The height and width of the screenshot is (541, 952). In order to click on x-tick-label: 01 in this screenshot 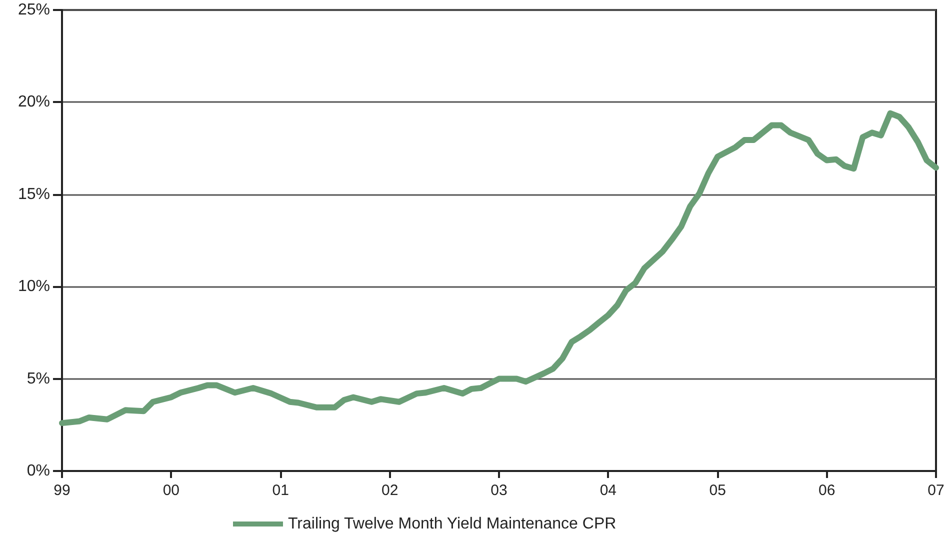, I will do `click(280, 490)`.